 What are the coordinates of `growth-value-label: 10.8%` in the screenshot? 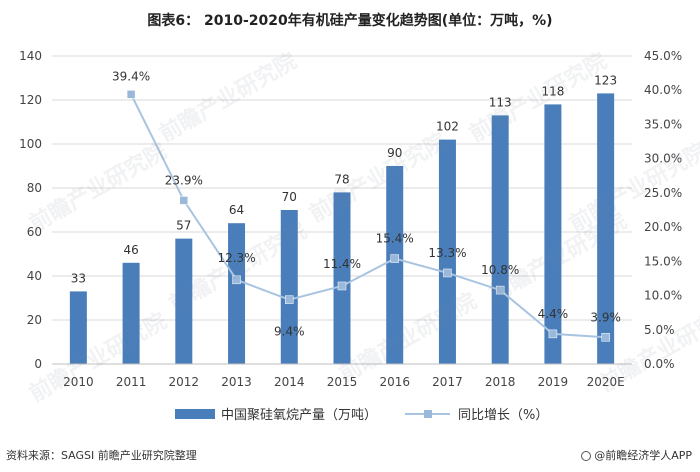 It's located at (500, 270).